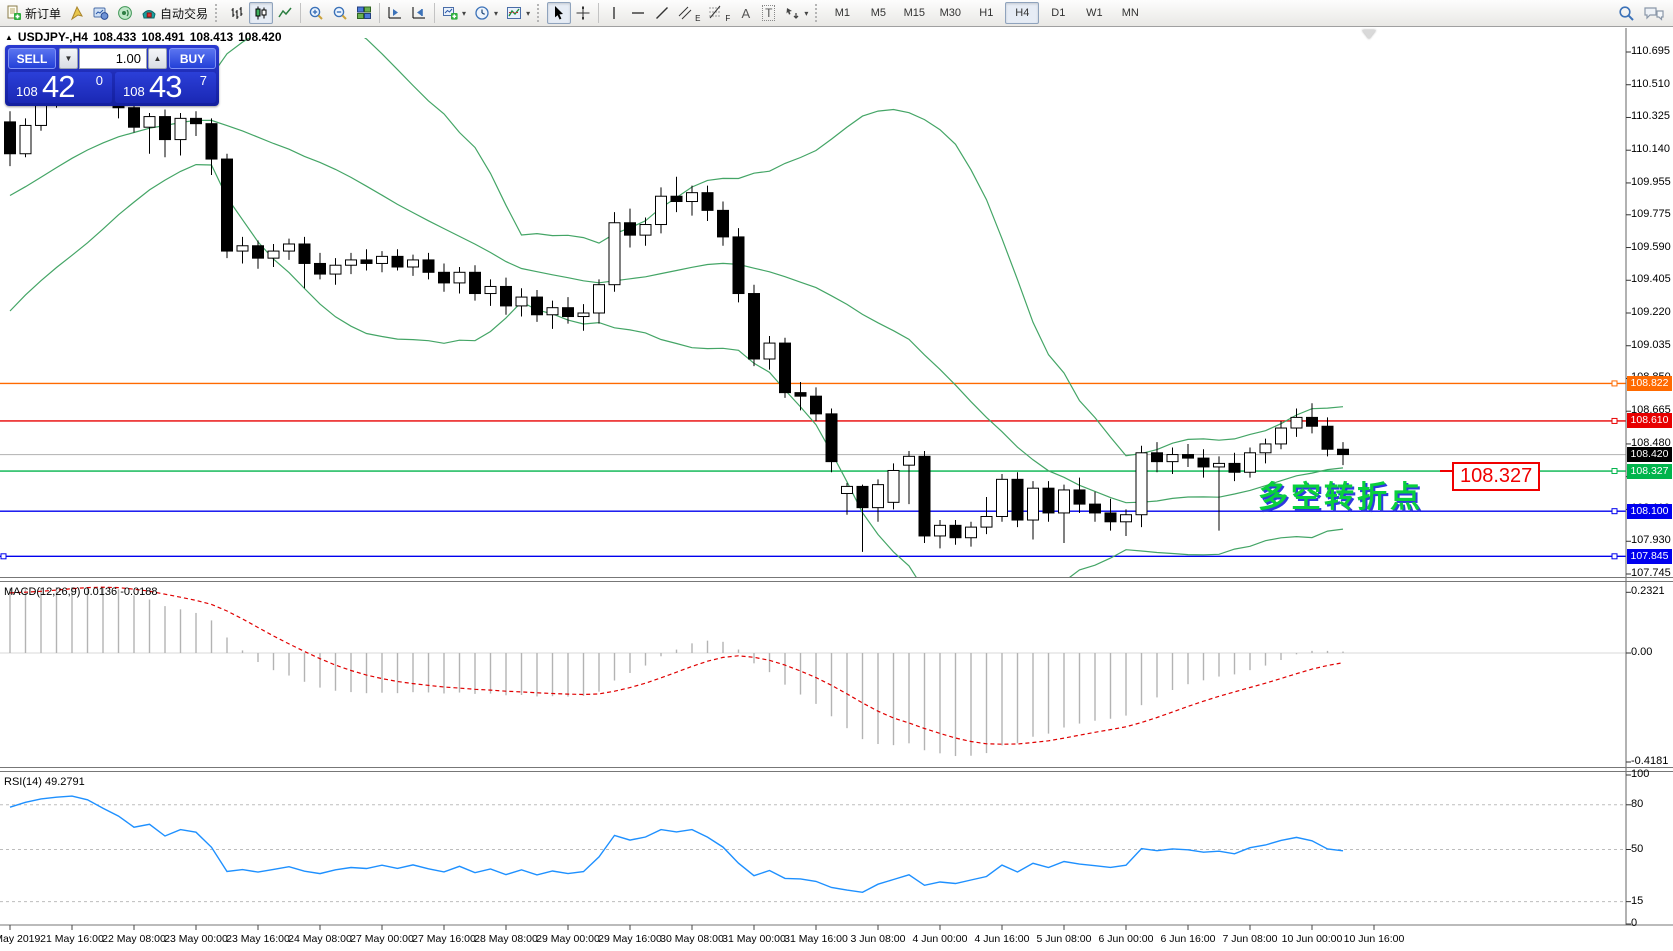  I want to click on time-tick-label: 22 May 08:00, so click(134, 939).